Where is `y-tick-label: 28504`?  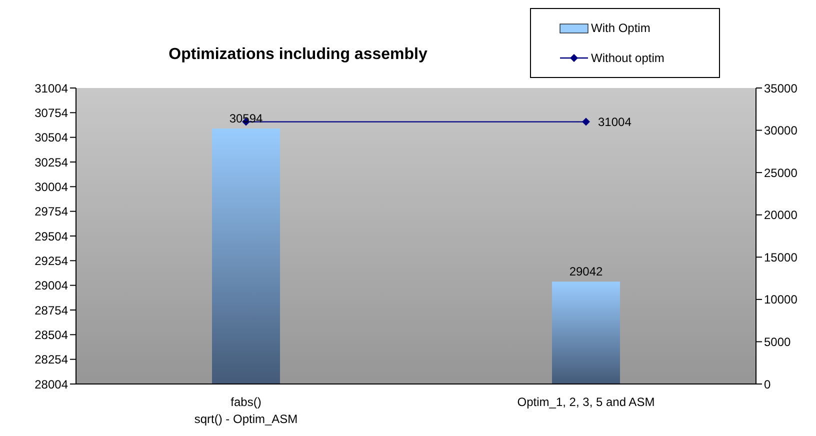
y-tick-label: 28504 is located at coordinates (51, 335).